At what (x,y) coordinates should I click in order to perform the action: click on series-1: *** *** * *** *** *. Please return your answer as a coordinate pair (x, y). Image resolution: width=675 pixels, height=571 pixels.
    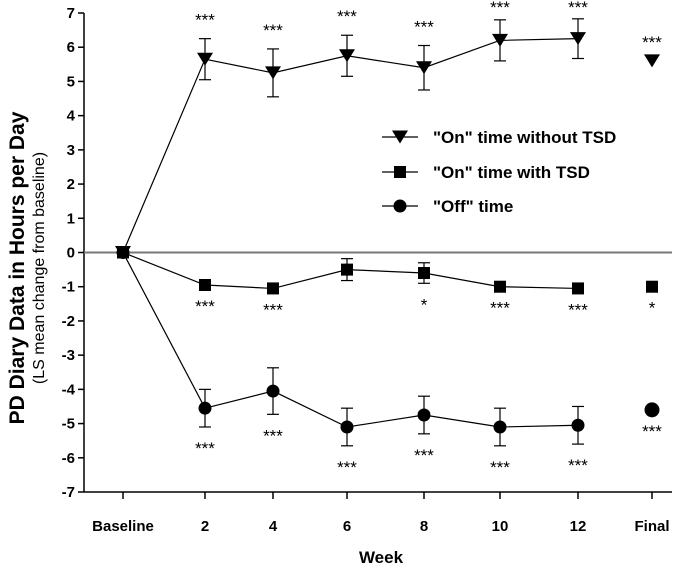
    Looking at the image, I should click on (387, 282).